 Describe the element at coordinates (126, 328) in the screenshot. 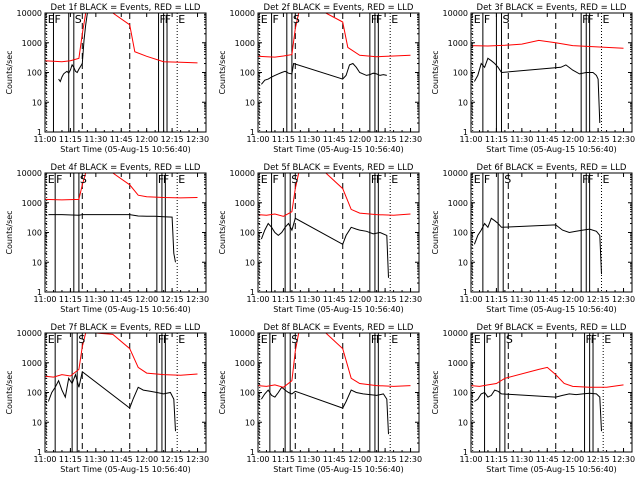

I see `chart-title: Det 7f BLACK = Events, RED = LLD` at that location.